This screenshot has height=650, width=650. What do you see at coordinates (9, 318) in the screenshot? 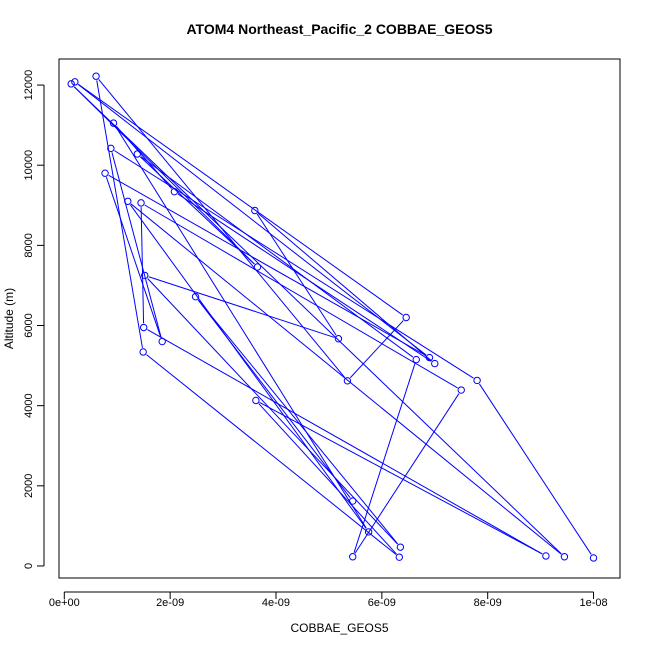
I see `y-axis-label: Altitude (m)` at bounding box center [9, 318].